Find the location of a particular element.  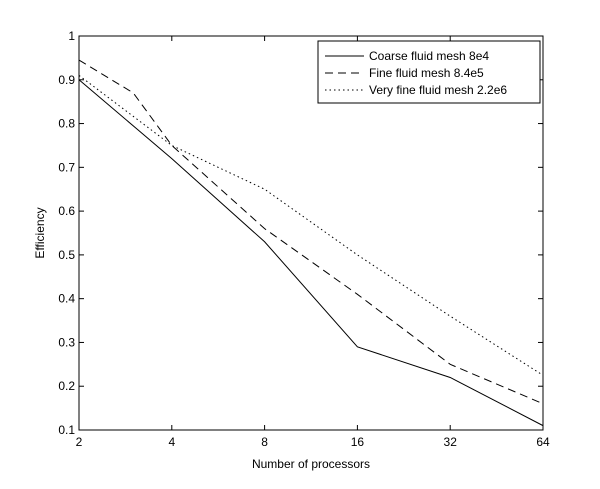

y-tick-label: 0.7 is located at coordinates (66, 167).